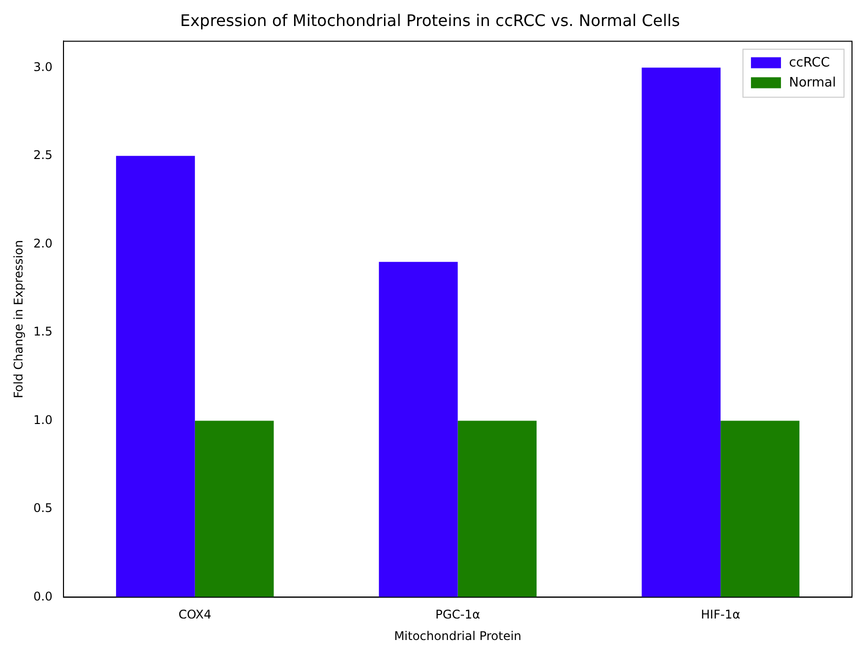 This screenshot has height=656, width=864. Describe the element at coordinates (42, 596) in the screenshot. I see `y-tick-label: 0.0` at that location.